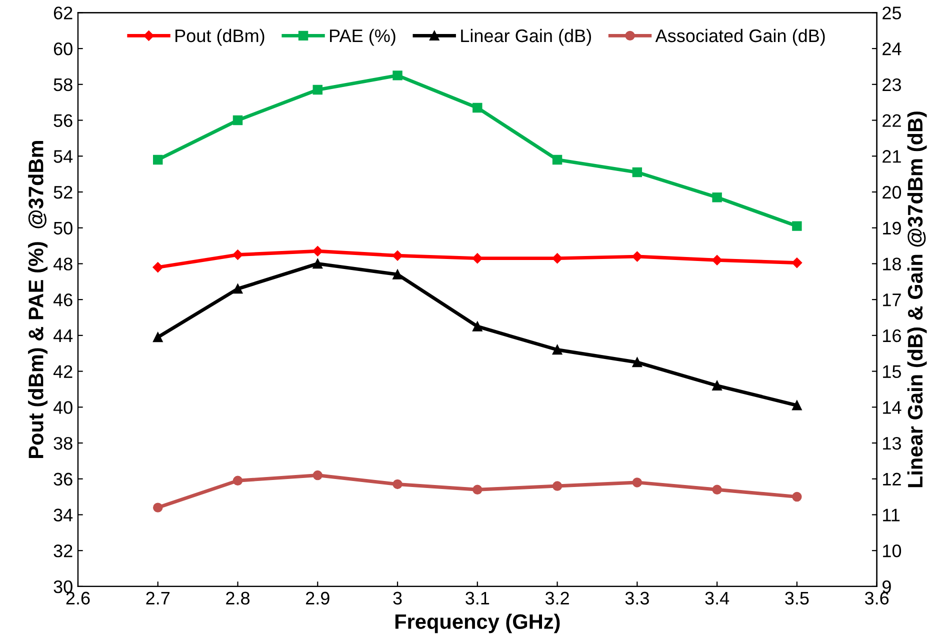  What do you see at coordinates (63, 228) in the screenshot?
I see `y-tick-label: 50` at bounding box center [63, 228].